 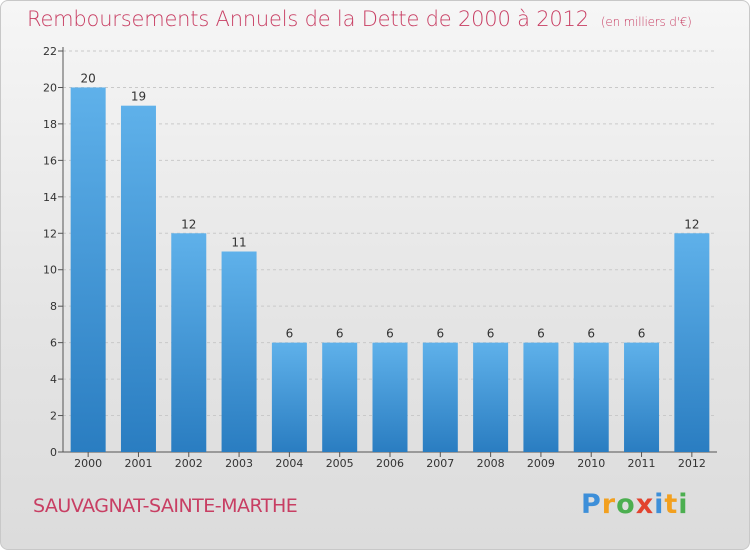 I want to click on y-tick-label: 2, so click(x=53, y=416).